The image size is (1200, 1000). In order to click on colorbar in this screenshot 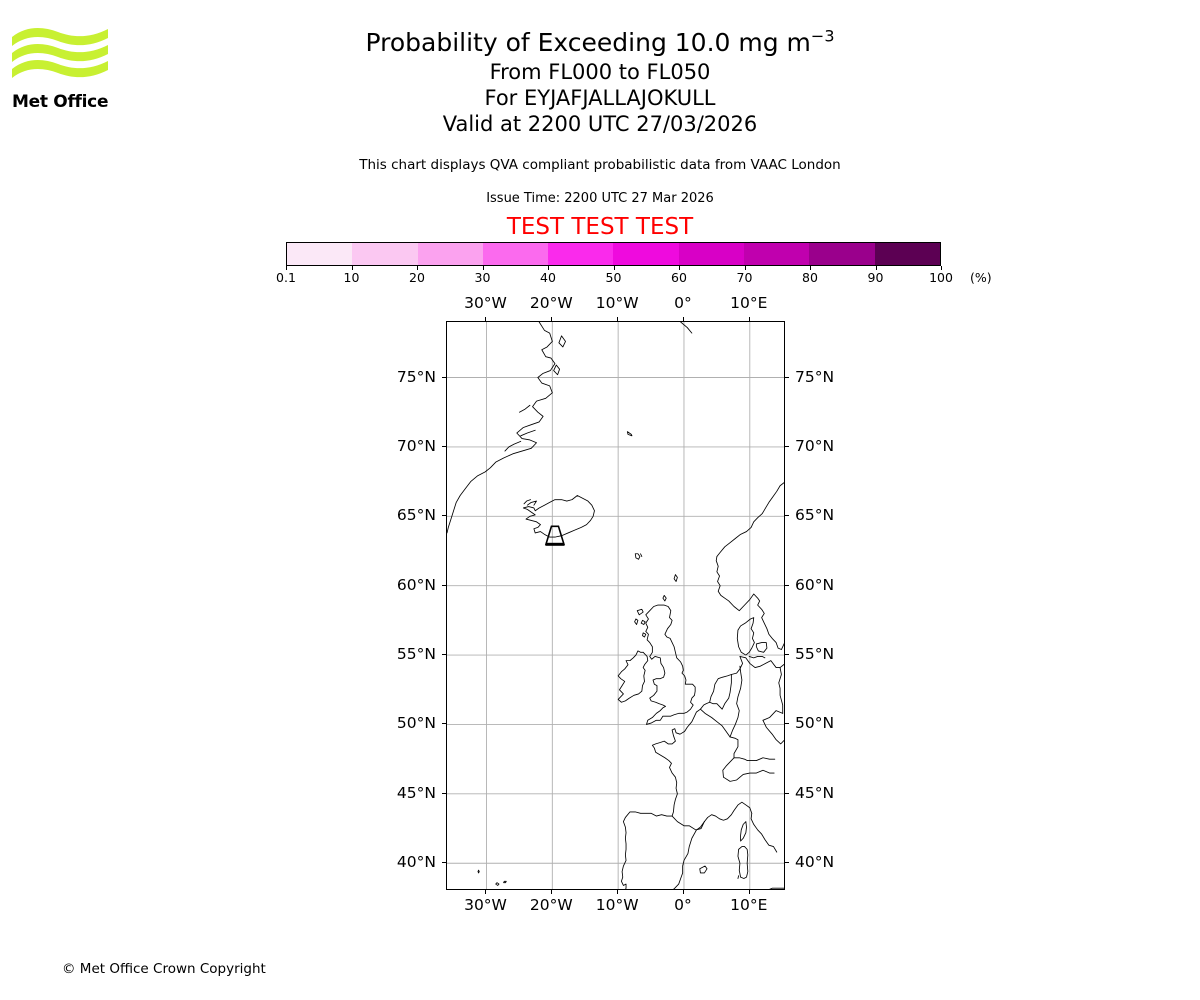, I will do `click(613, 254)`.